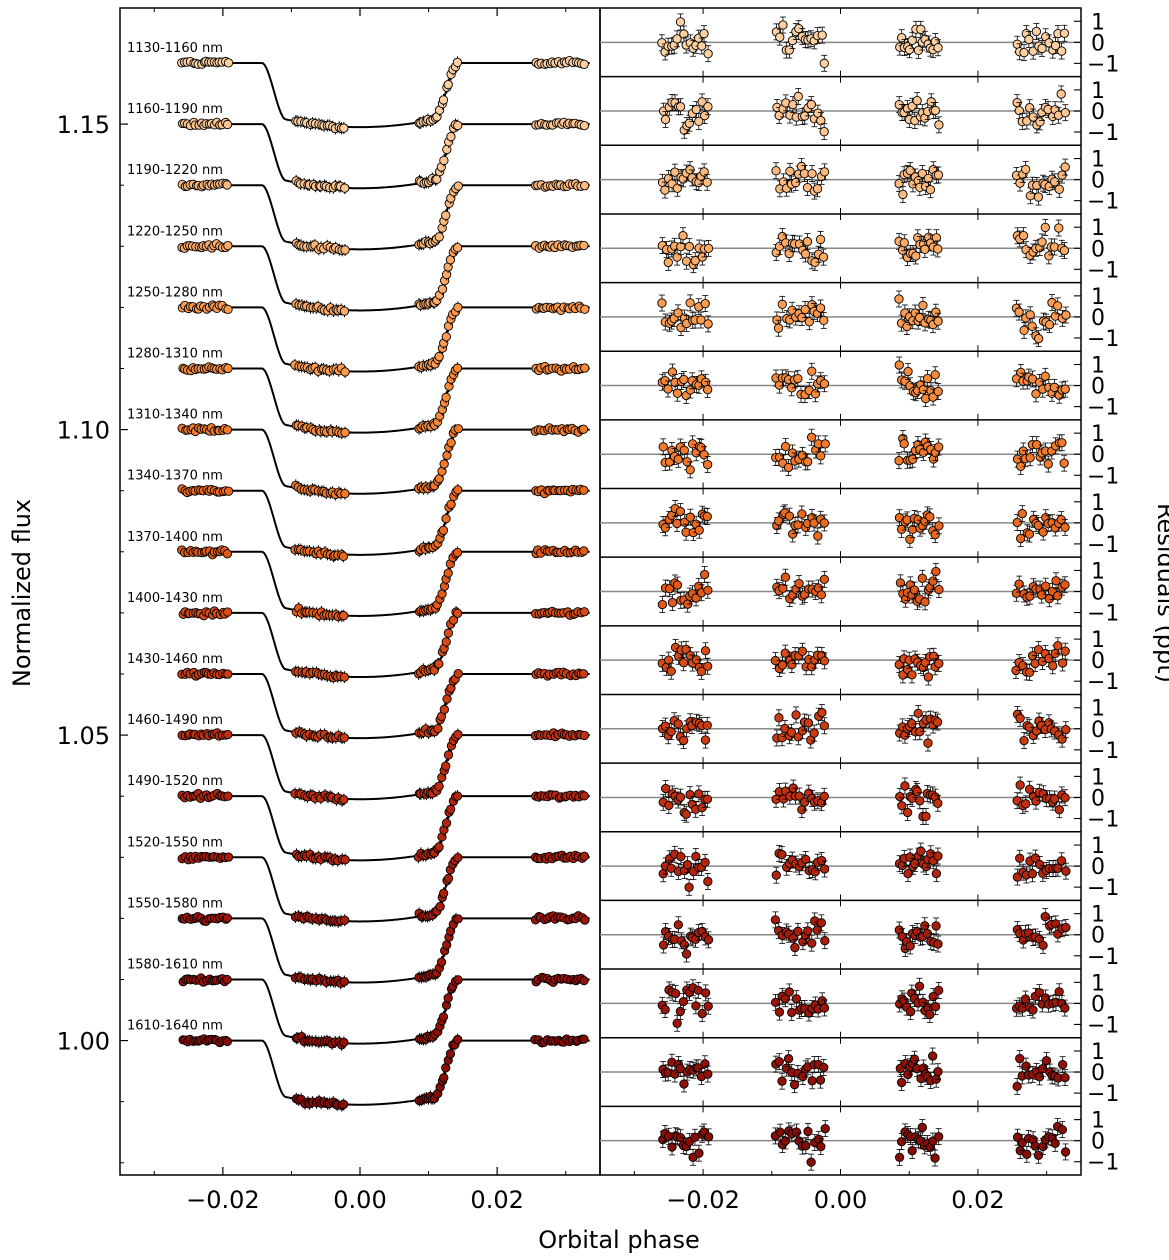  I want to click on residual-band-1220-1250-nm: 10−1, so click(859, 248).